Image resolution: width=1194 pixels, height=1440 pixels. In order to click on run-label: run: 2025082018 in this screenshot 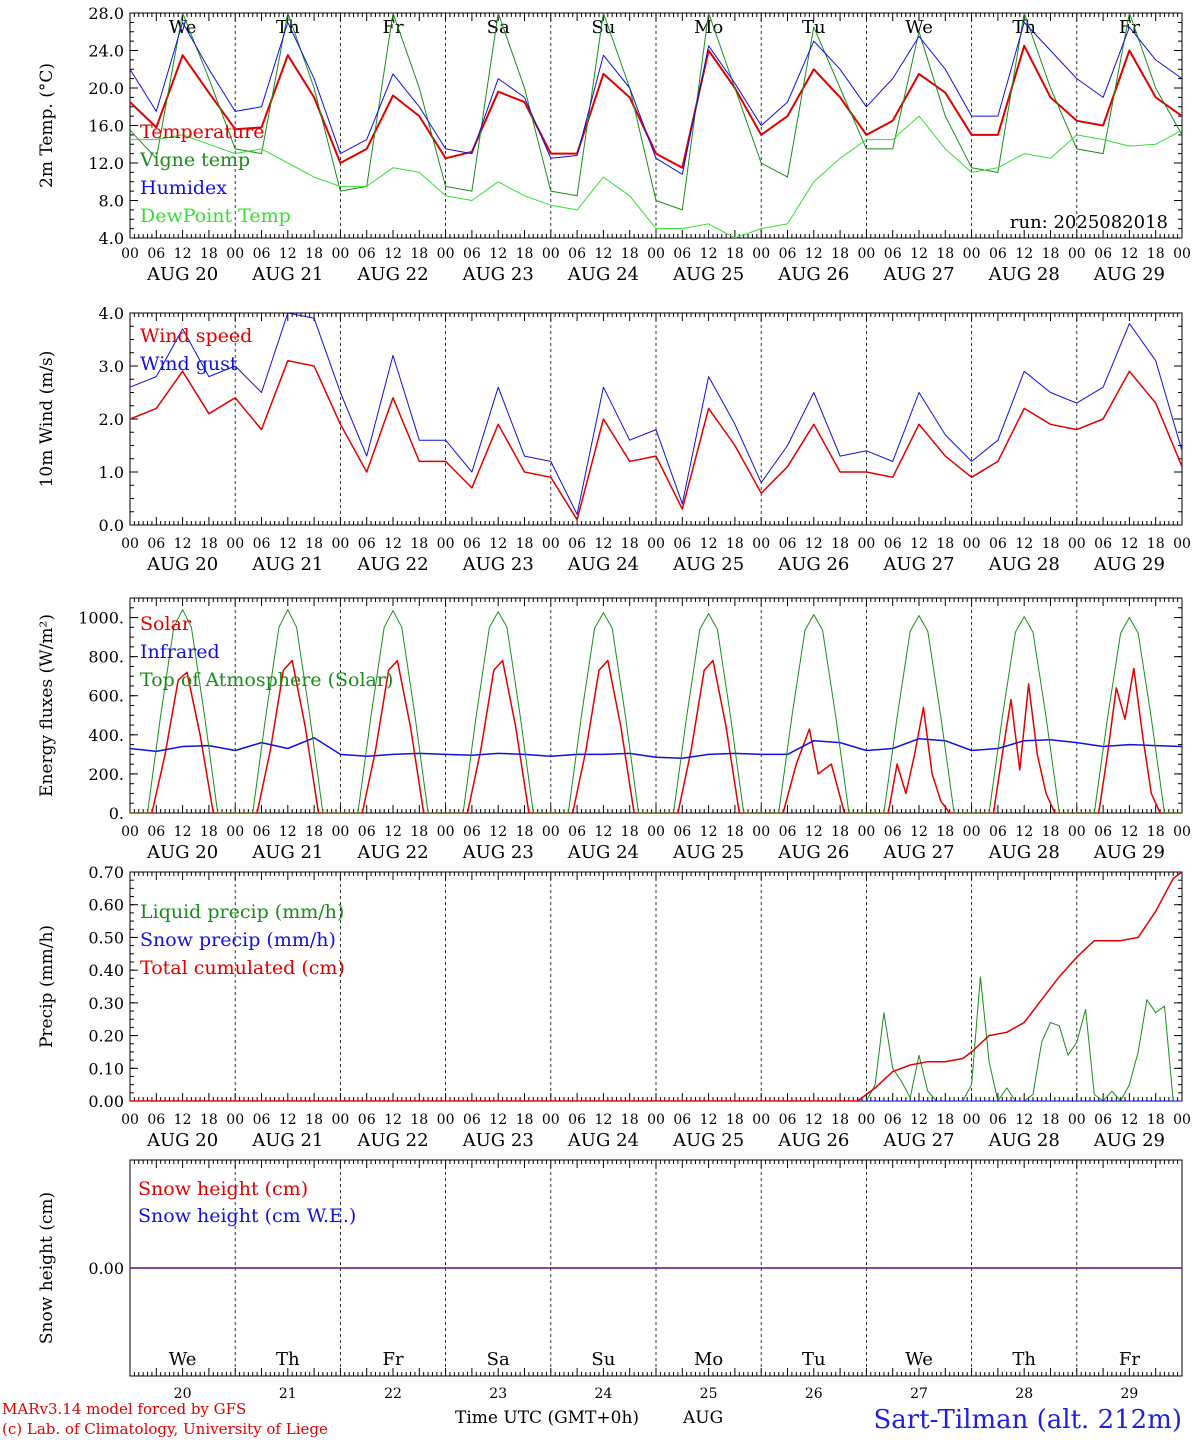, I will do `click(1089, 222)`.